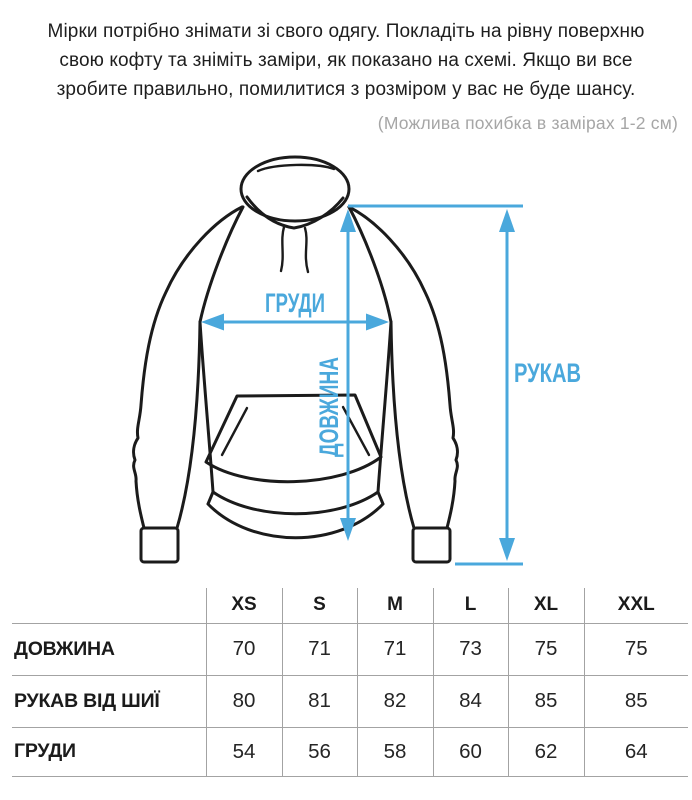 This screenshot has width=692, height=800. Describe the element at coordinates (470, 606) in the screenshot. I see `size-column-header-l: L` at that location.